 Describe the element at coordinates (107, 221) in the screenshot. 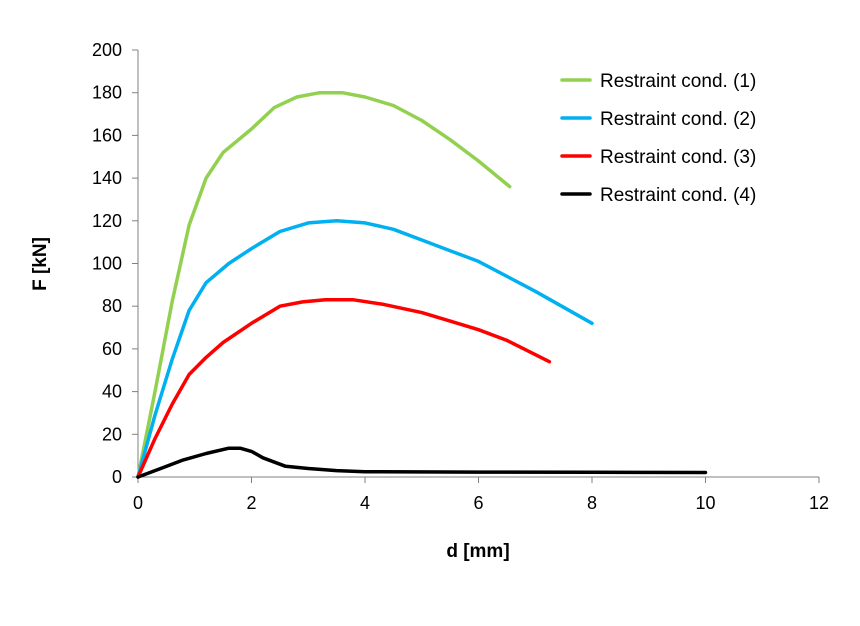

I see `y-tick-label: 120` at that location.